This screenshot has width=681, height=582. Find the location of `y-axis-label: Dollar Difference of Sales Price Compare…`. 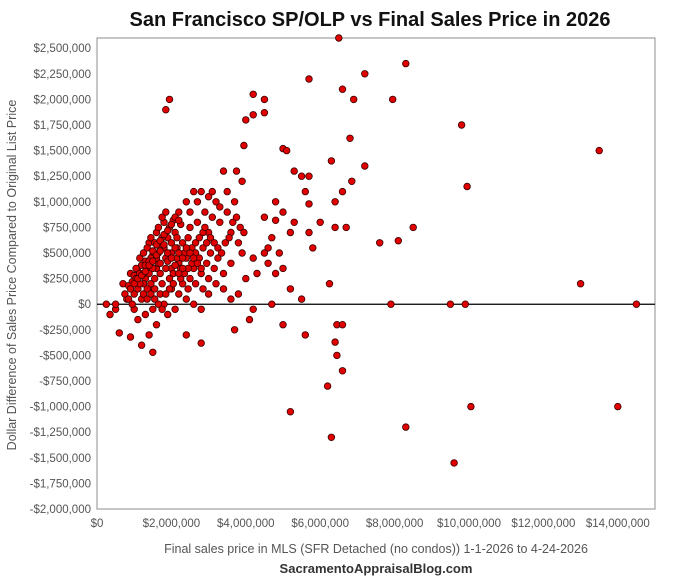

y-axis-label: Dollar Difference of Sales Price Compare… is located at coordinates (12, 275).